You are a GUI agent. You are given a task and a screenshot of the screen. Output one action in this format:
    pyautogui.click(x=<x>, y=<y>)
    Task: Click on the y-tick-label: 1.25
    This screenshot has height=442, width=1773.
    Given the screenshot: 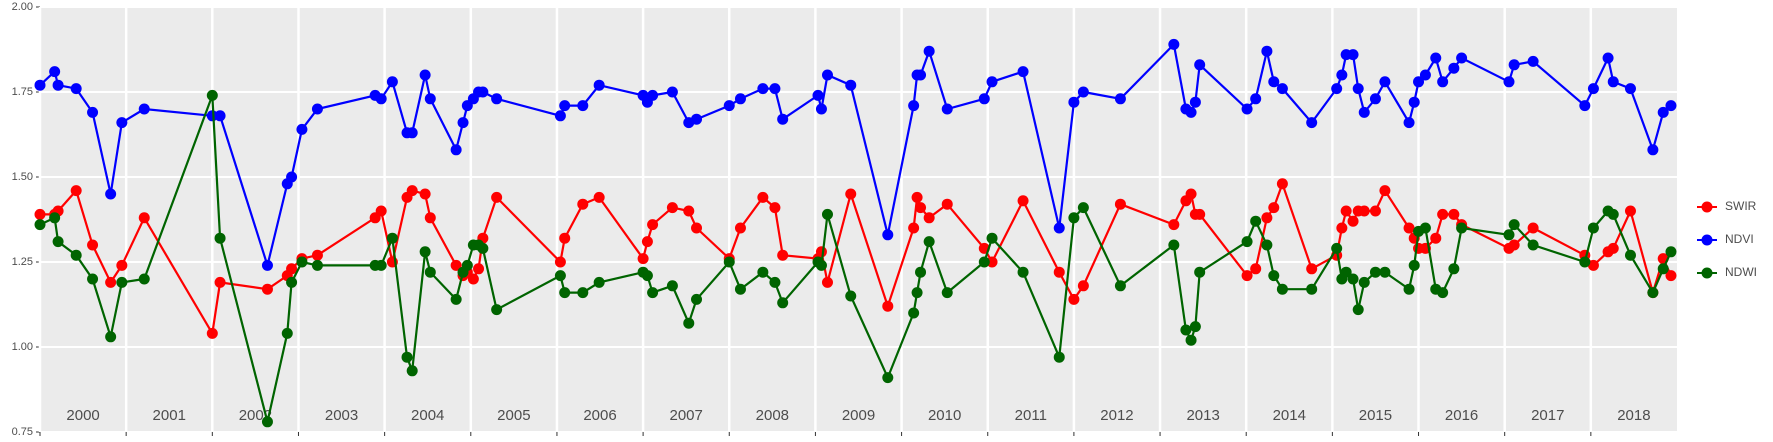 What is the action you would take?
    pyautogui.click(x=22, y=262)
    